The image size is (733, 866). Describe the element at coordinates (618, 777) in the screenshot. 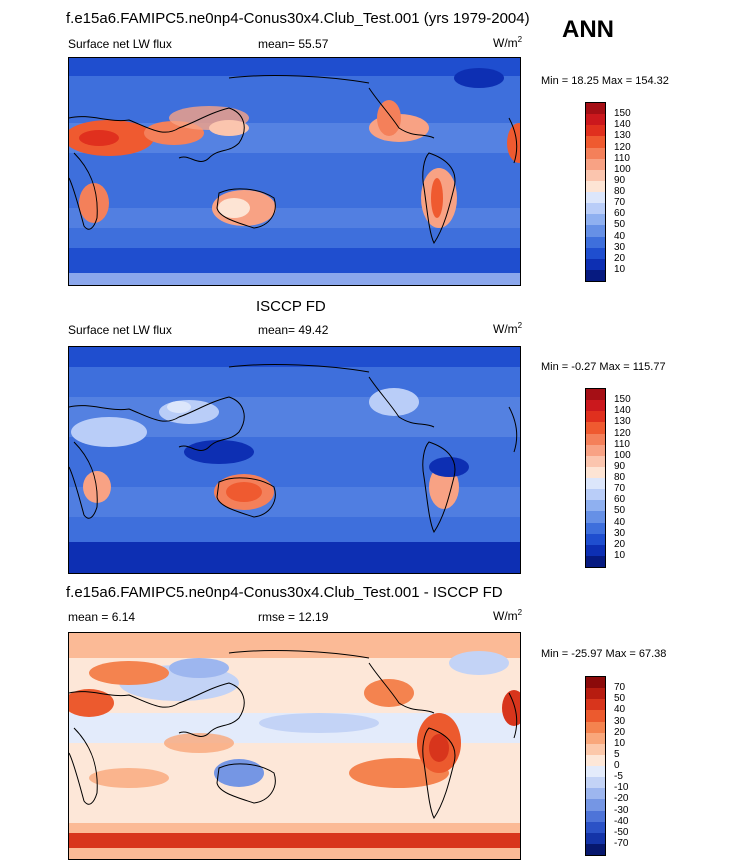

I see `colorbar-tick-label: -5` at that location.